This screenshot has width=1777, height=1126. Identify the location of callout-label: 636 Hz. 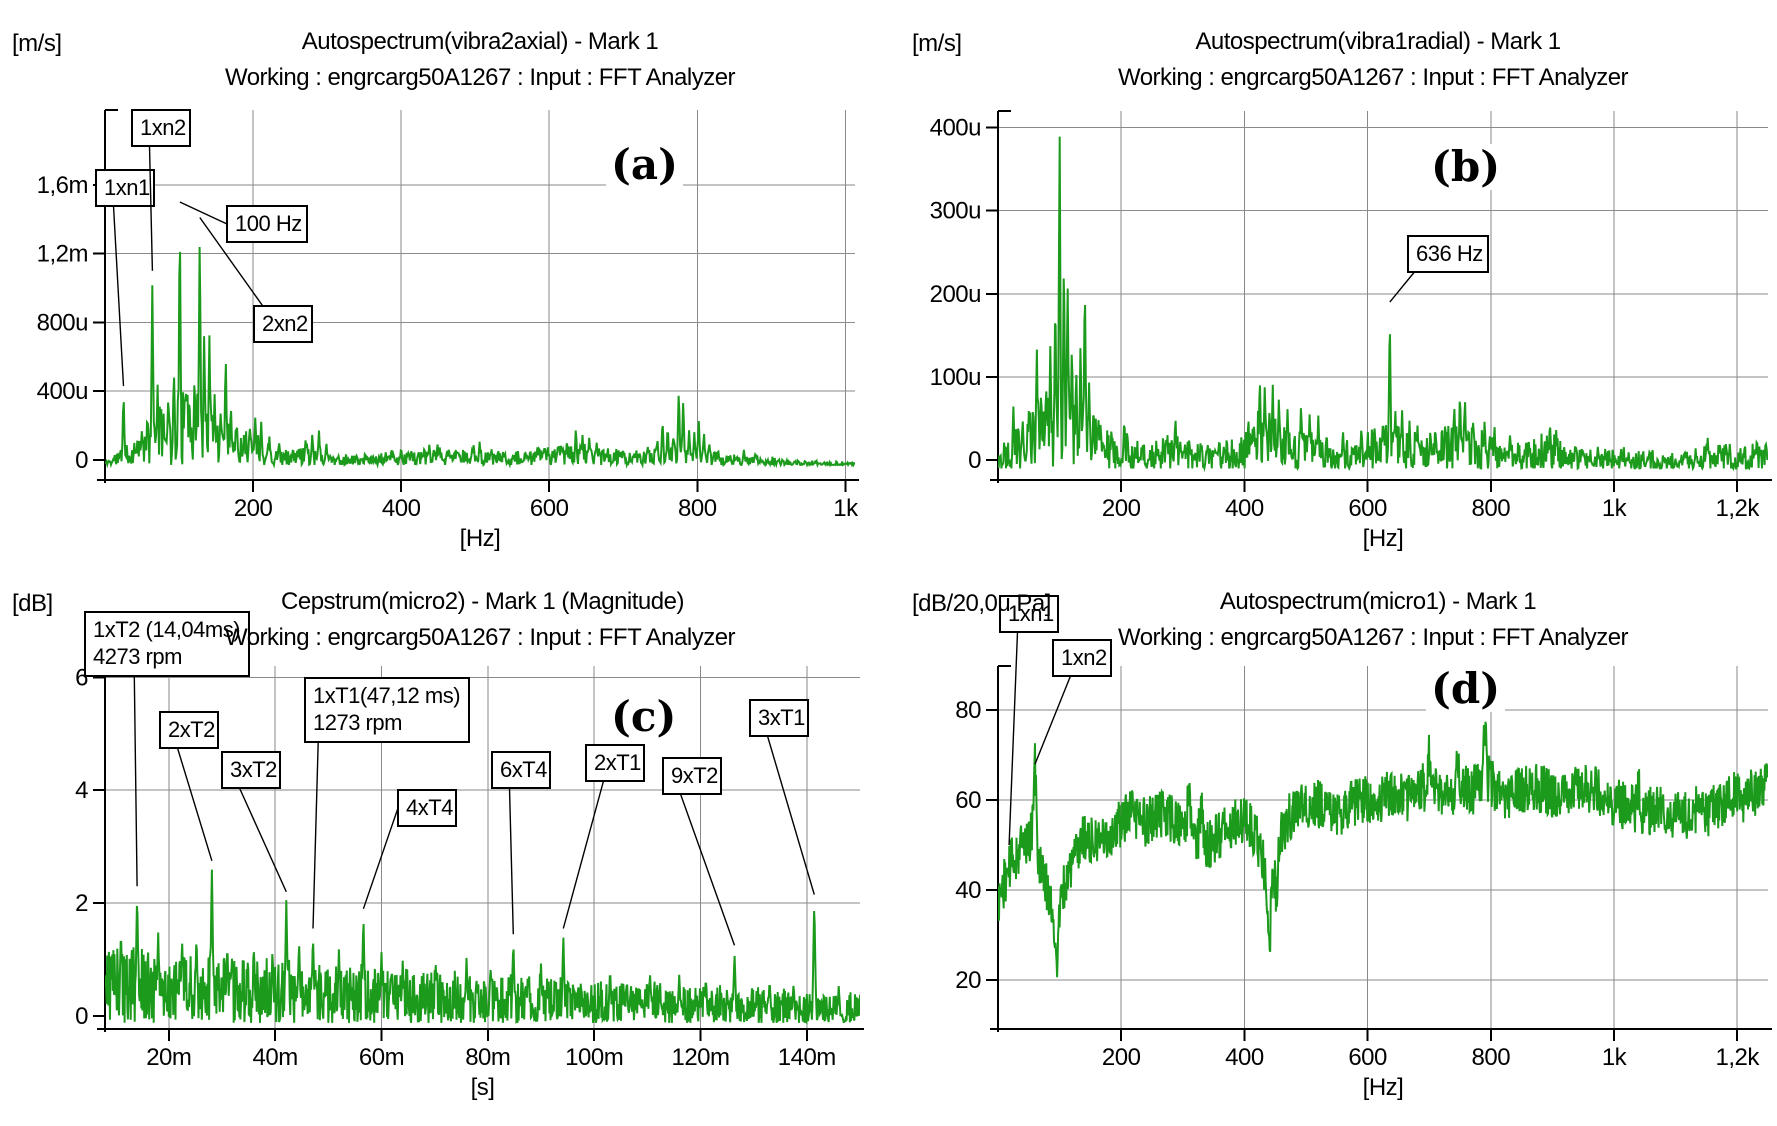
(1449, 253).